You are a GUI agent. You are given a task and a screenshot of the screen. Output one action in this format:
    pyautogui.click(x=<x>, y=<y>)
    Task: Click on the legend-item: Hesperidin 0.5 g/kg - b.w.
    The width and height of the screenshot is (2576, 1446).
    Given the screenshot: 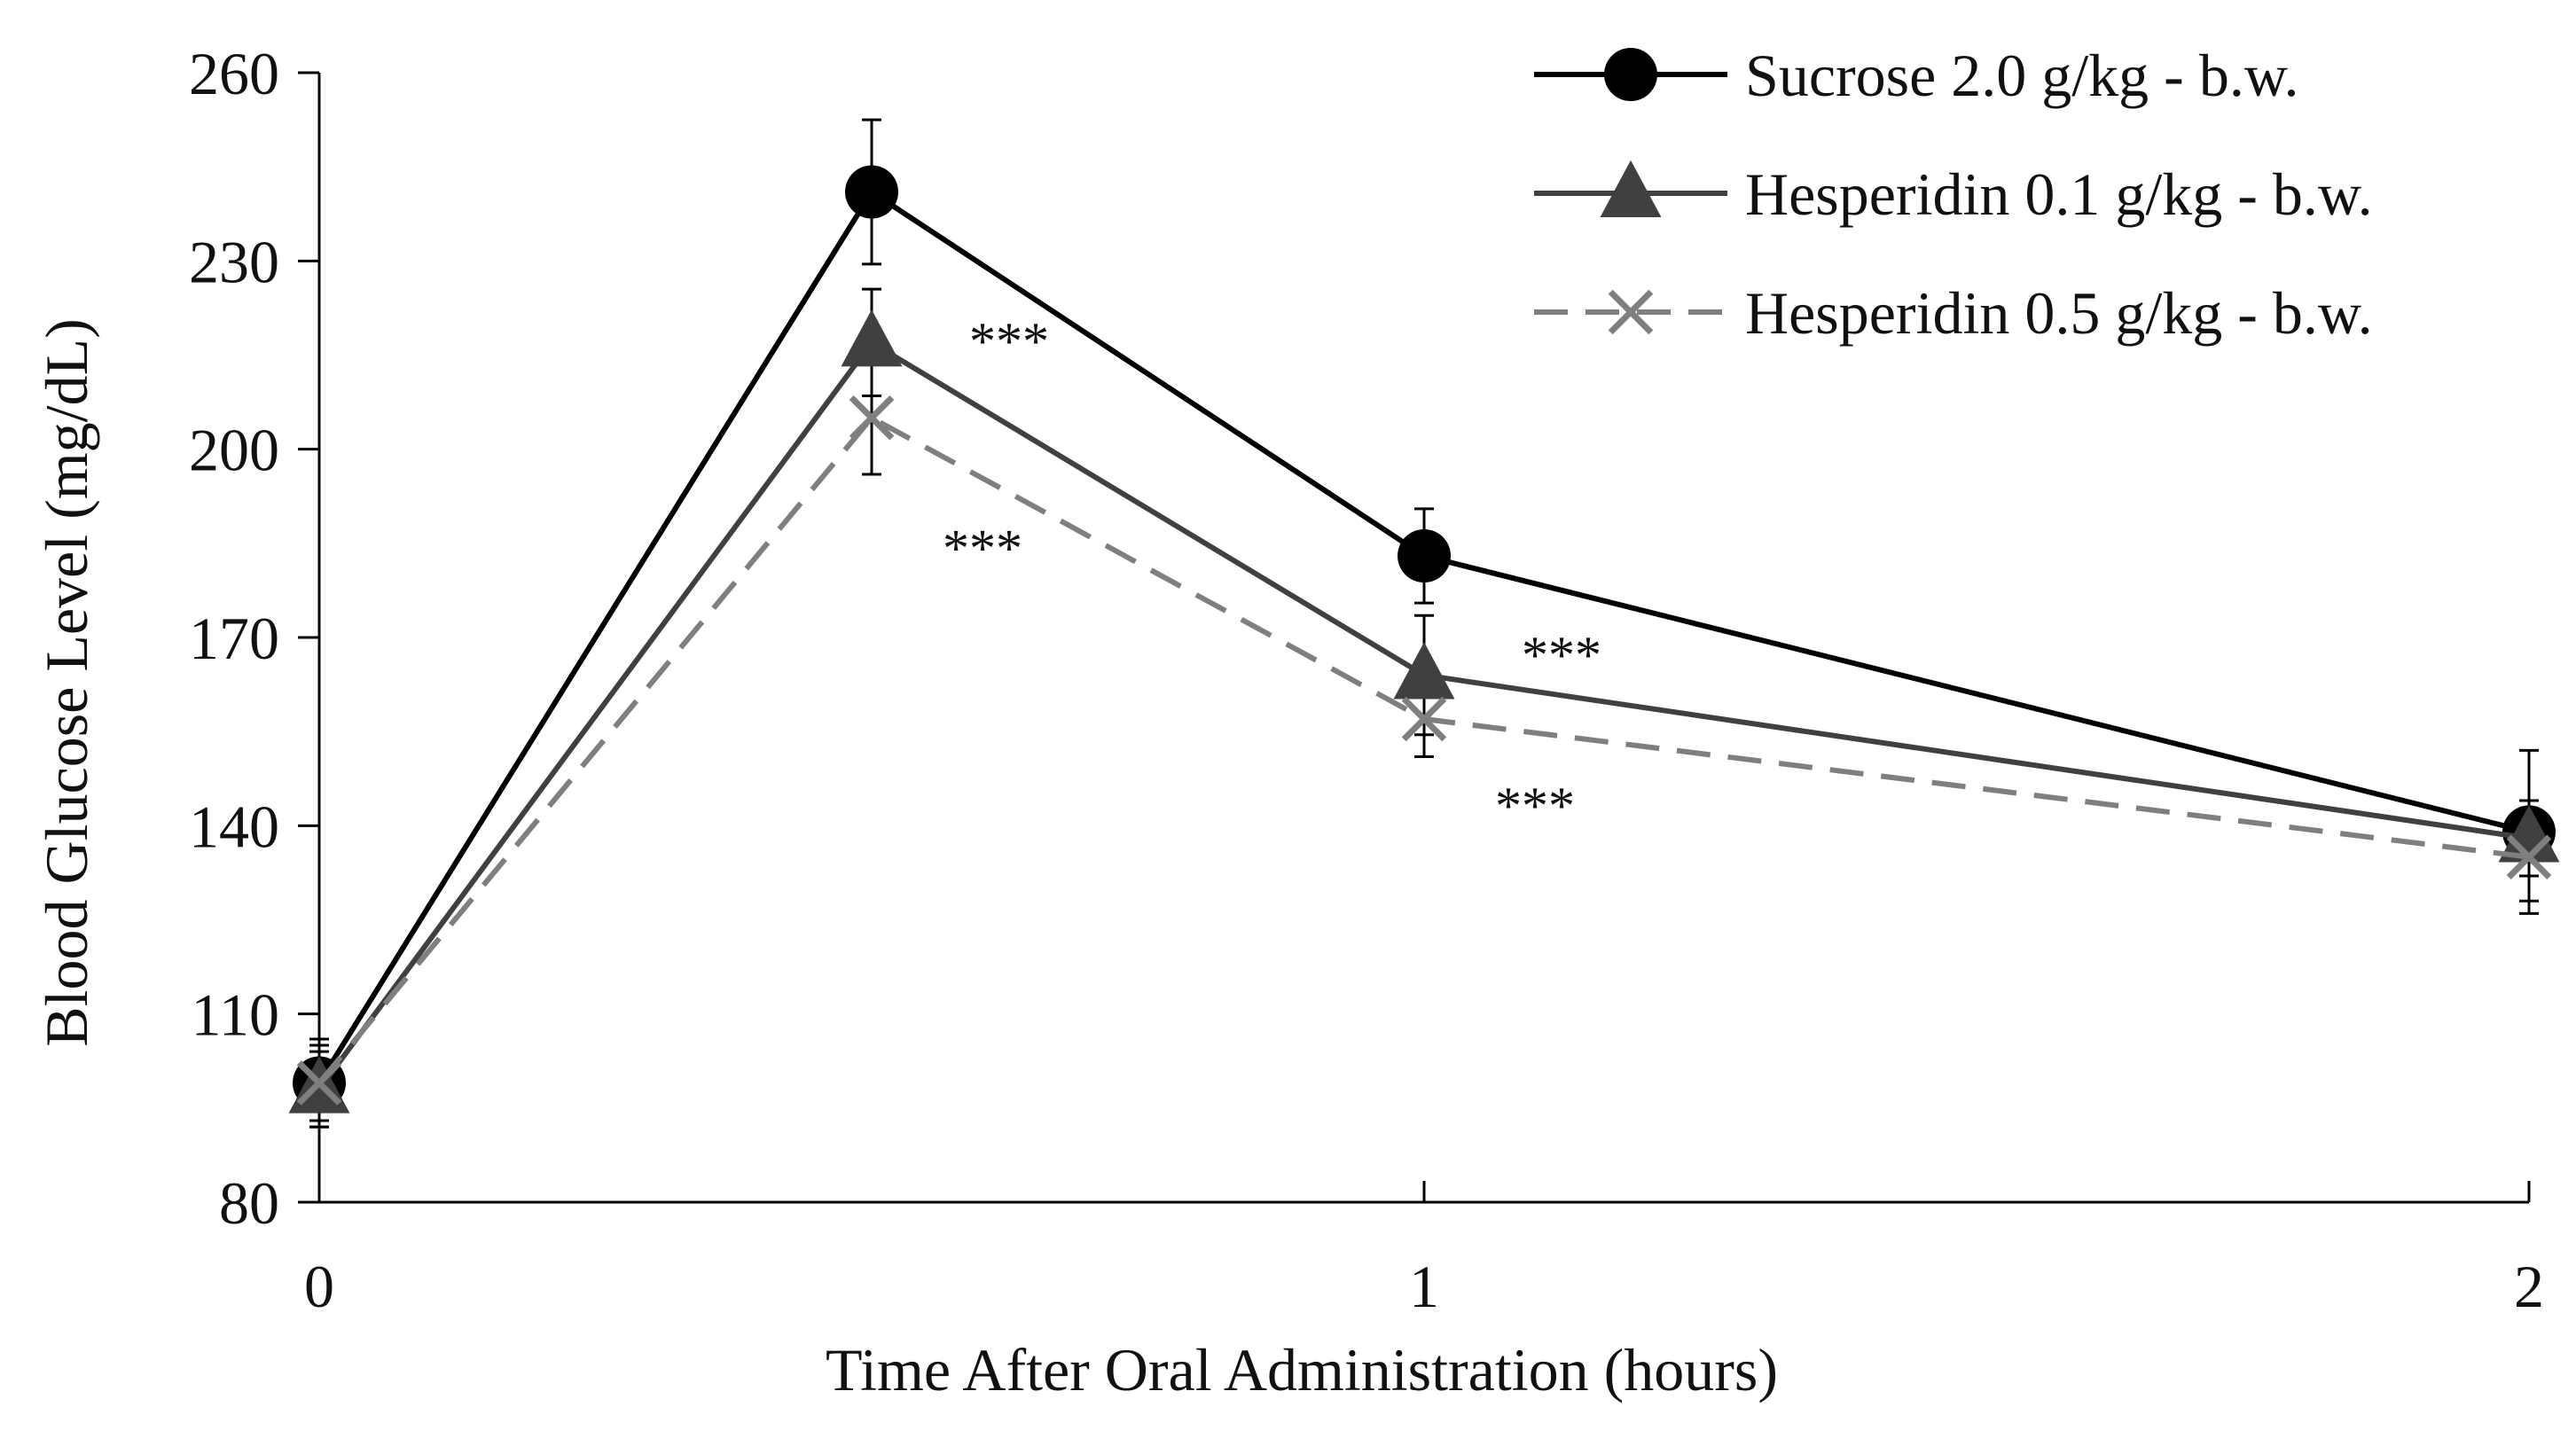 What is the action you would take?
    pyautogui.click(x=1953, y=313)
    